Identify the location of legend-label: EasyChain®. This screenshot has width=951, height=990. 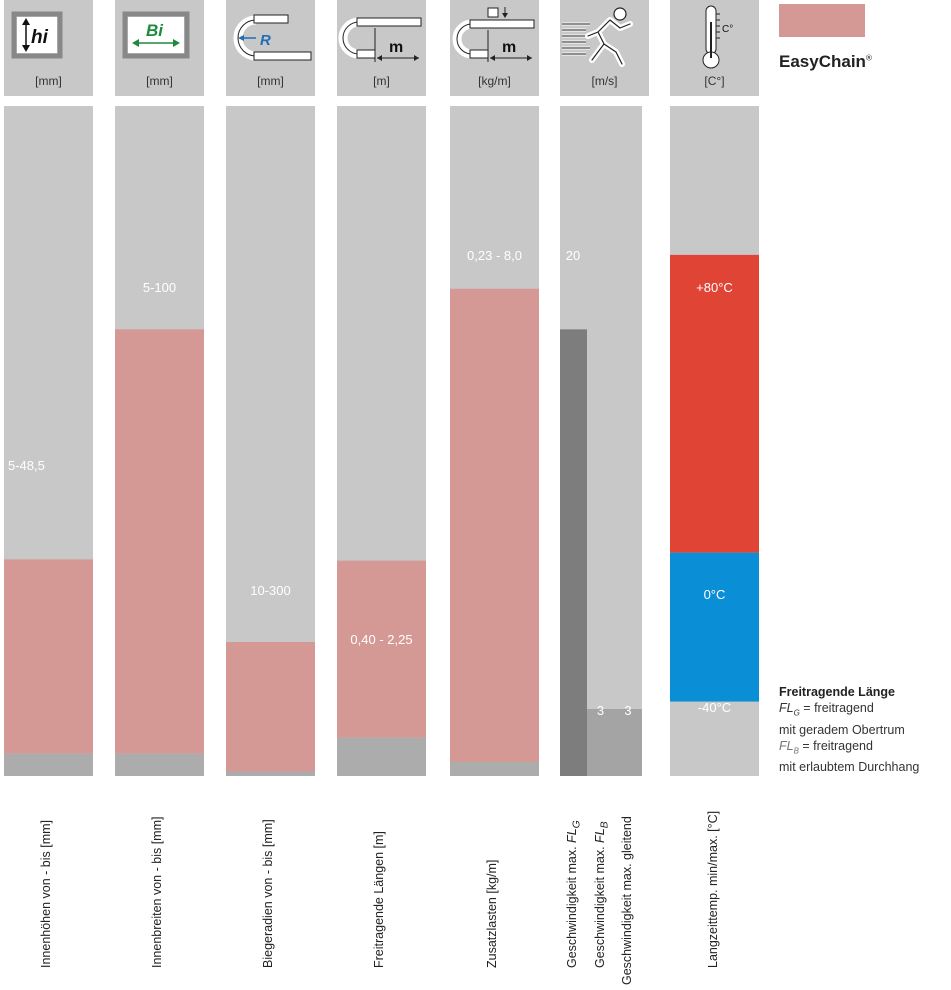
(825, 61).